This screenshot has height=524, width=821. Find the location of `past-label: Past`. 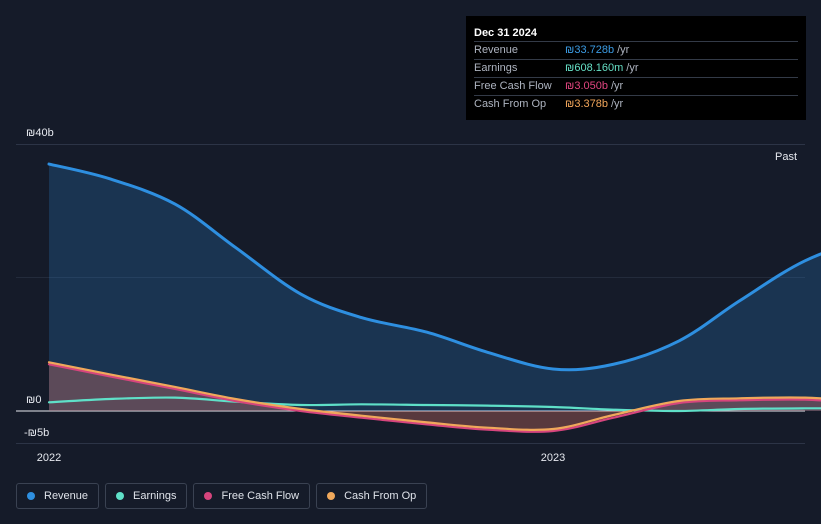

past-label: Past is located at coordinates (786, 157).